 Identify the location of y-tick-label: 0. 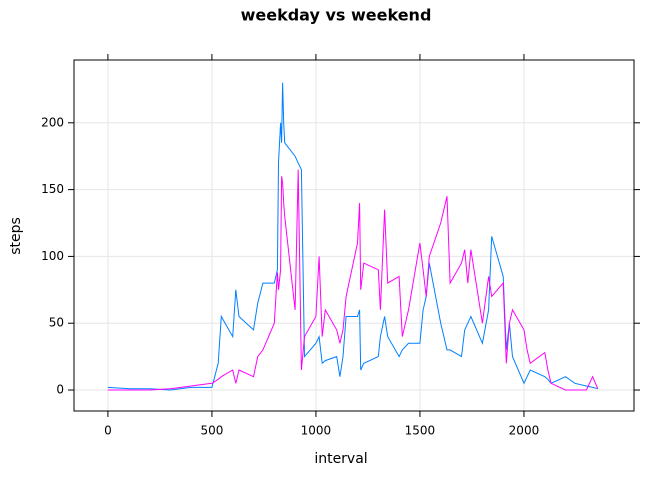
(60, 390).